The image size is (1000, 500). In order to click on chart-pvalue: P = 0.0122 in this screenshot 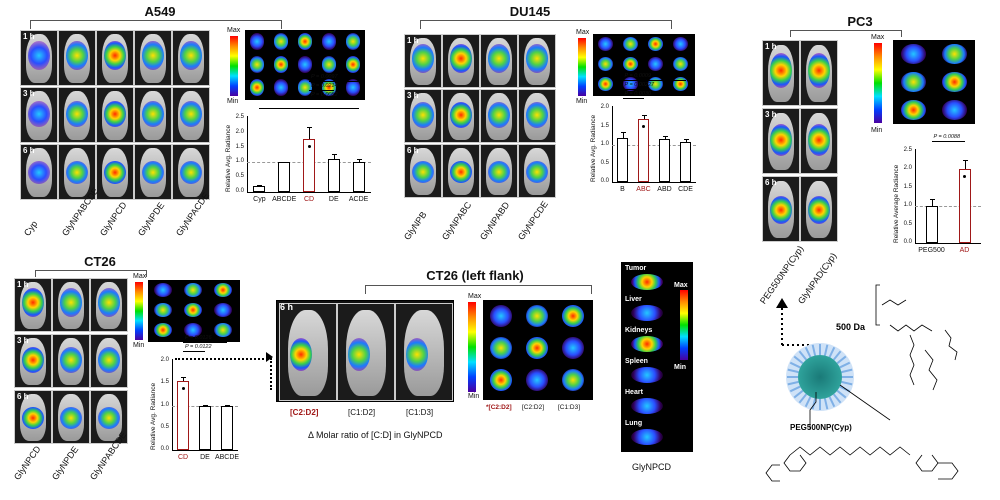, I will do `click(198, 347)`.